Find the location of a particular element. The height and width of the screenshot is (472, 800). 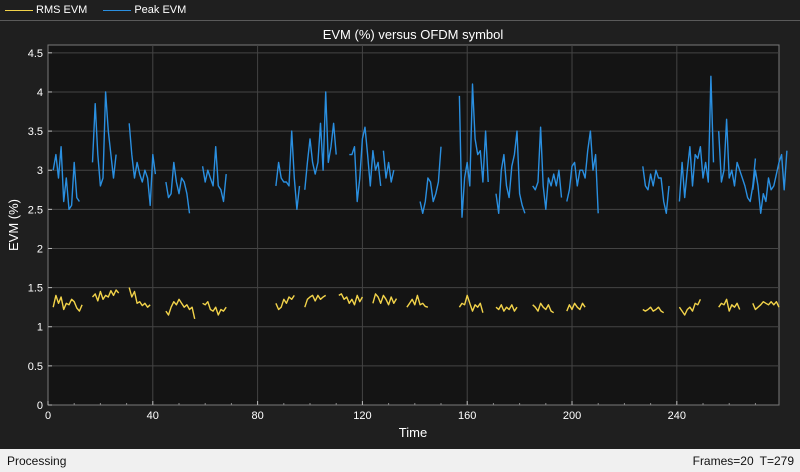

y-tick-label: 1 is located at coordinates (40, 328).